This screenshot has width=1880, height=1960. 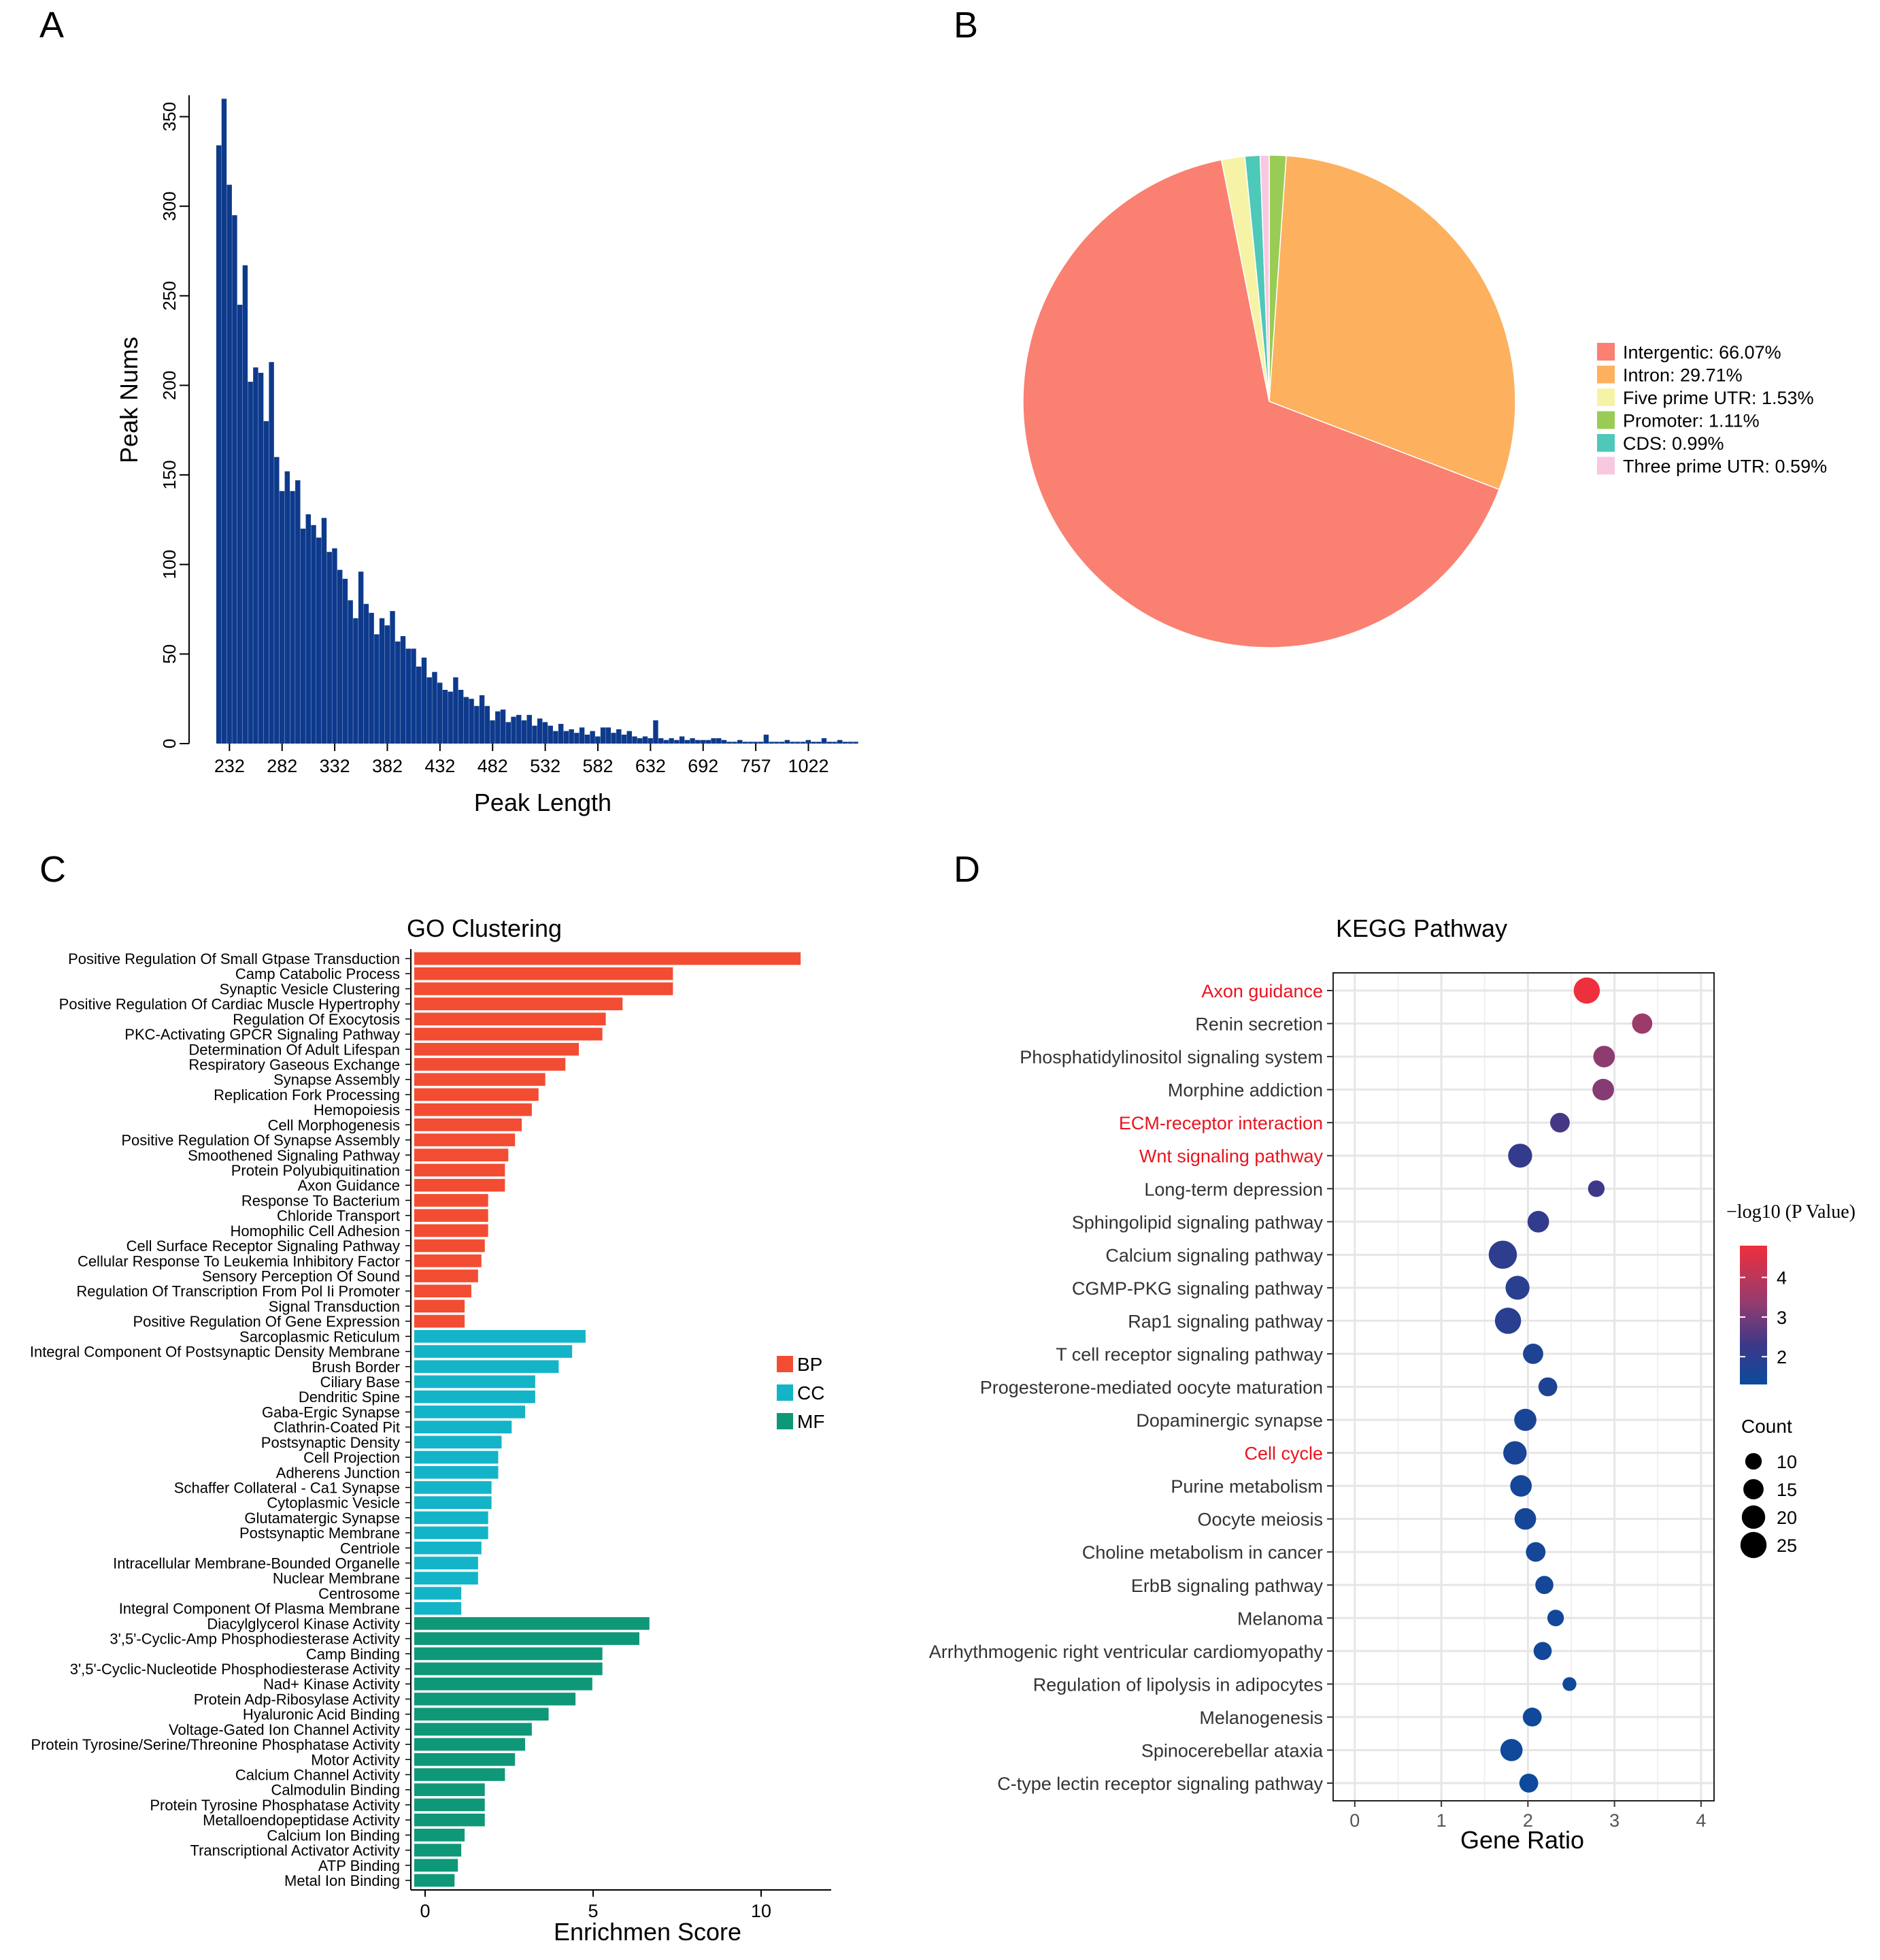 I want to click on b-legend-label: Promoter: 1.11%, so click(x=1692, y=421).